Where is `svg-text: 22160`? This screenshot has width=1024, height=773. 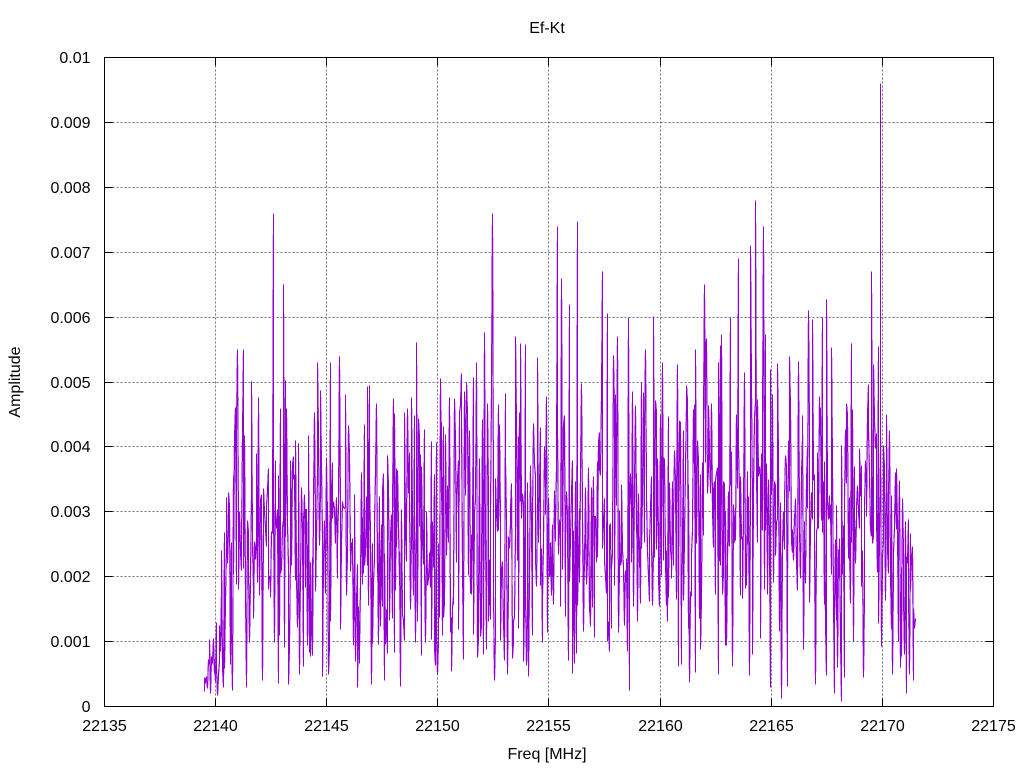 svg-text: 22160 is located at coordinates (660, 726).